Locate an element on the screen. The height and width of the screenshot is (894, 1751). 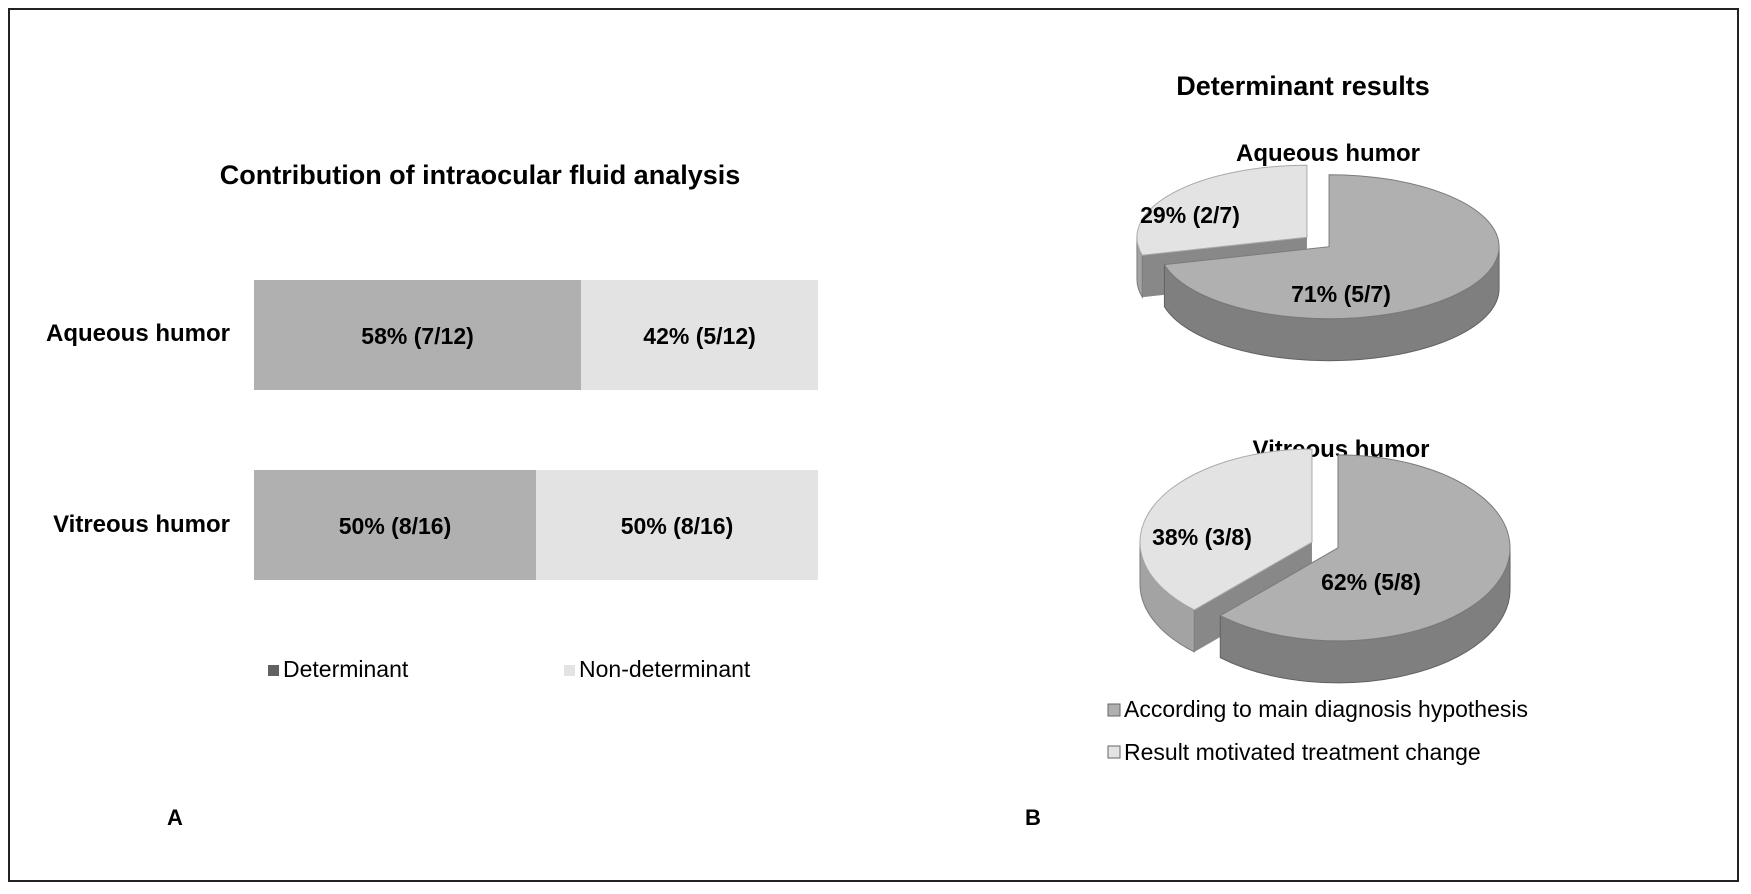
legend-label-main-diagnosis: According to main diagnosis hypothesis is located at coordinates (1326, 709).